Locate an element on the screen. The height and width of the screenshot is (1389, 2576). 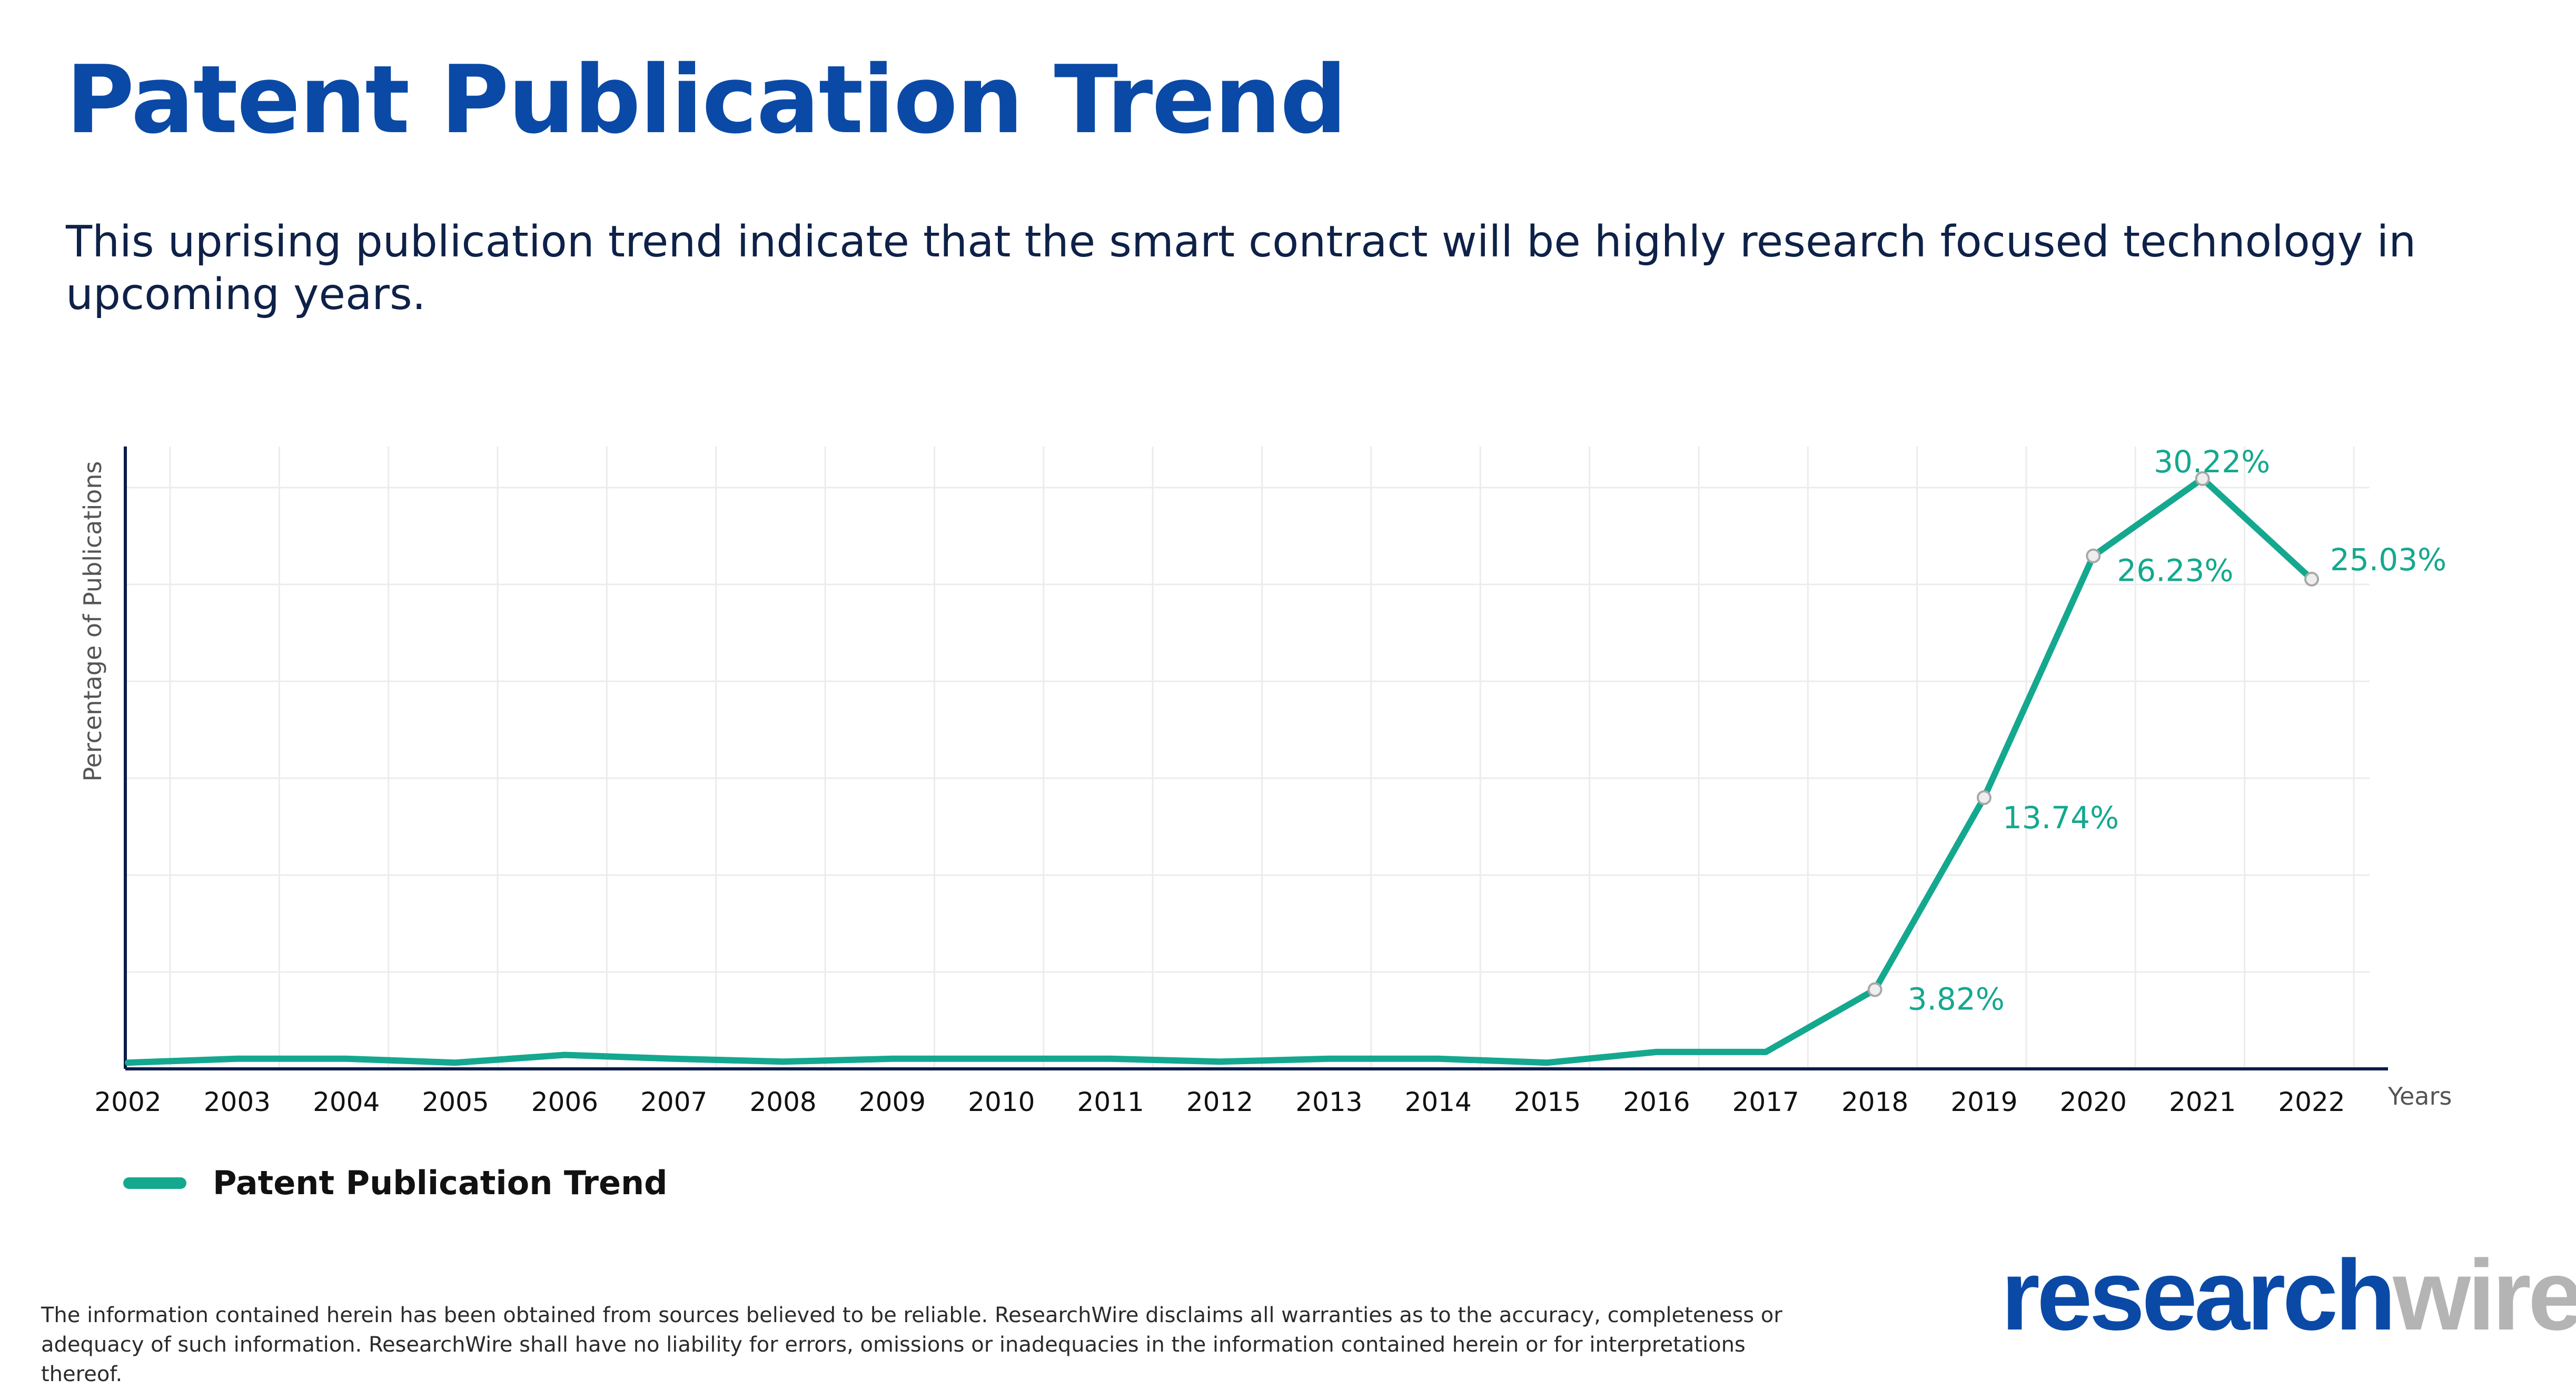
x-tick-label: 2014 is located at coordinates (1438, 1102).